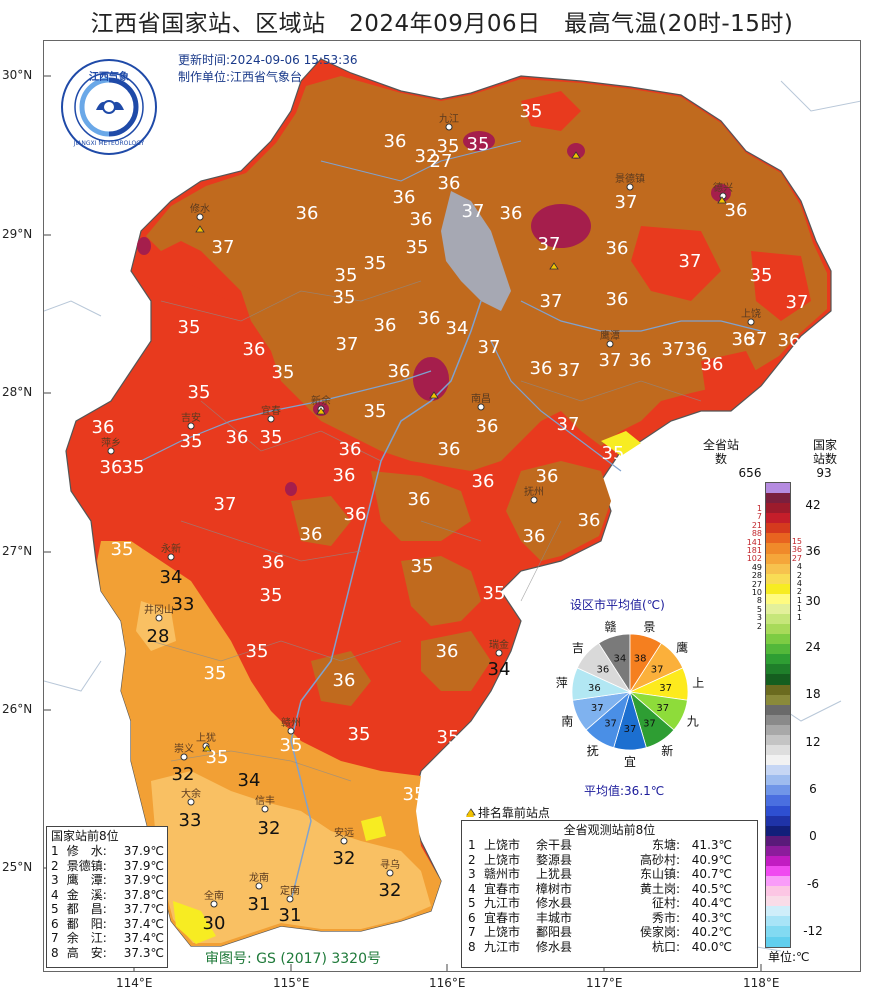  Describe the element at coordinates (659, 932) in the screenshot. I see `province-top8-site: 侯家岗:` at that location.